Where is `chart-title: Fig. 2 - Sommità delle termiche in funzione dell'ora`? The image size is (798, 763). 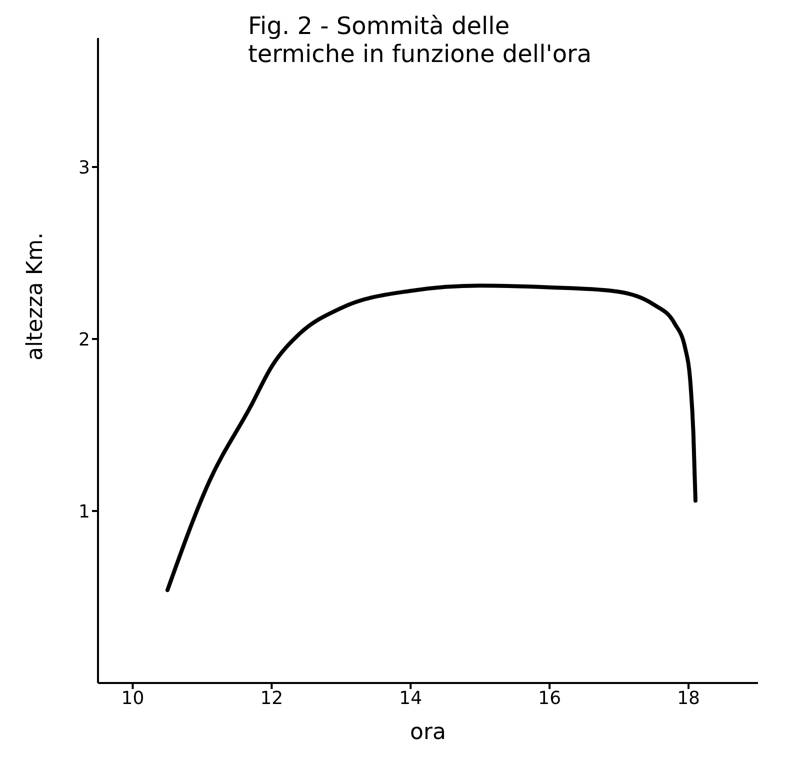 chart-title: Fig. 2 - Sommità delle termiche in funzione dell'ora is located at coordinates (420, 40).